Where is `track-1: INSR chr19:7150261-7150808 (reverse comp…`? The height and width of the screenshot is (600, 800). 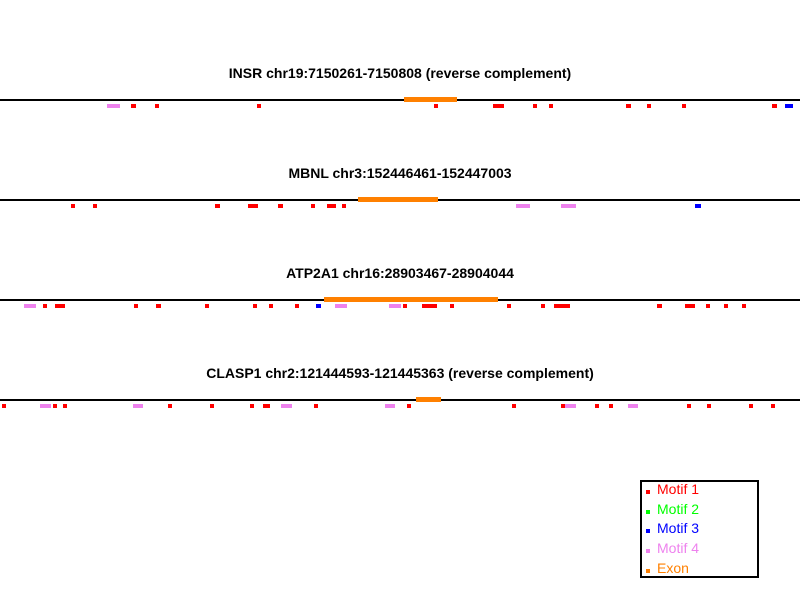
track-1: INSR chr19:7150261-7150808 (reverse comp… is located at coordinates (400, 97).